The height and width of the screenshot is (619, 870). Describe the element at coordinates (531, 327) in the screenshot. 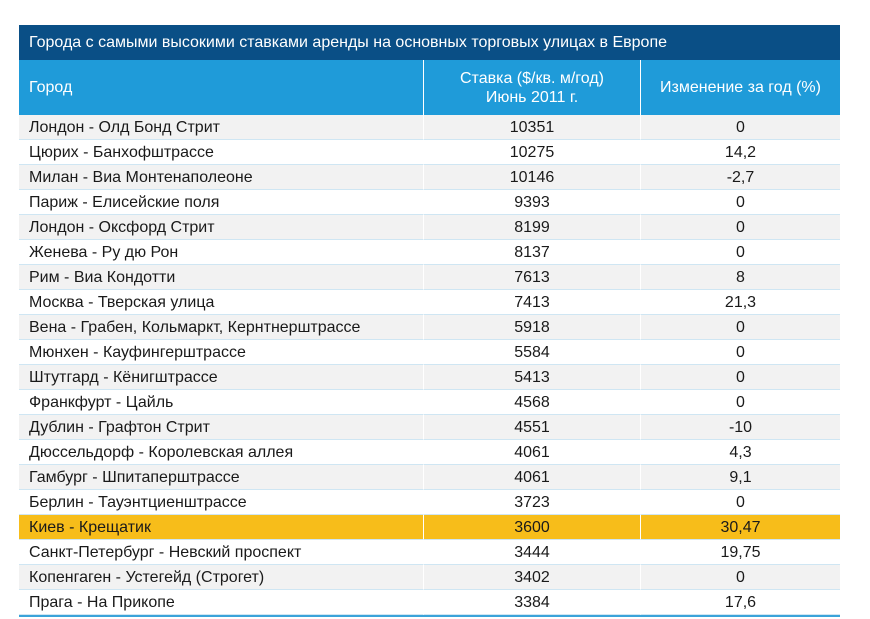

I see `cell-rate: 5918` at that location.